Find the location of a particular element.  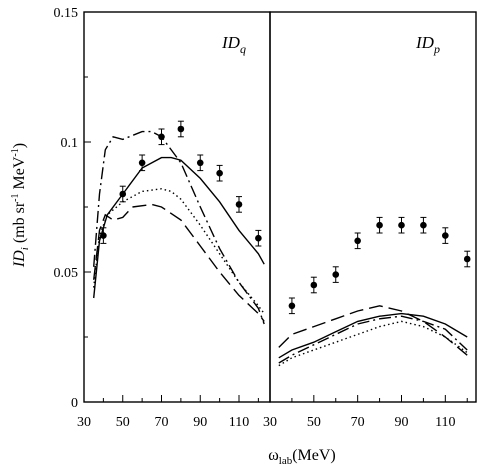

panel-label-idq: IDq is located at coordinates (233, 44).